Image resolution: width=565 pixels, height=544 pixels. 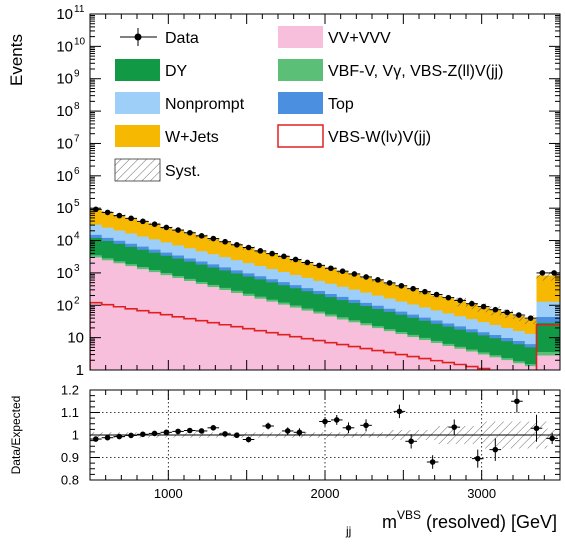 I want to click on y-tick-exponent: 2, so click(x=77, y=300).